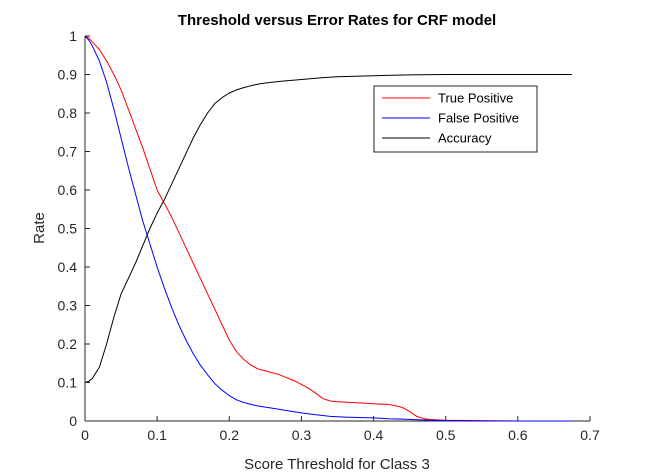 This screenshot has height=474, width=653. Describe the element at coordinates (68, 306) in the screenshot. I see `y-tick-label: 0.3` at that location.